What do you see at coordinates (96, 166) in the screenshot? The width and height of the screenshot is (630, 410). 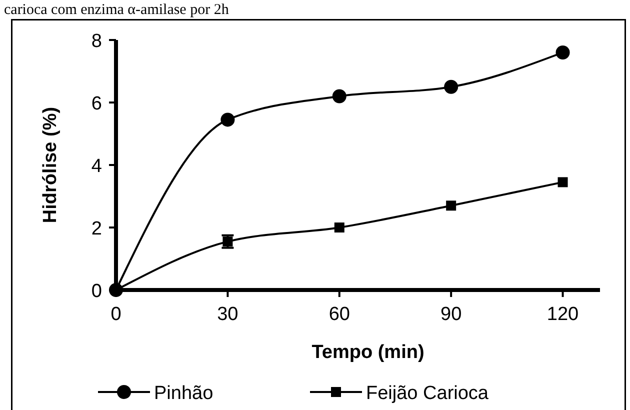 I see `y-tick-label: 4` at bounding box center [96, 166].